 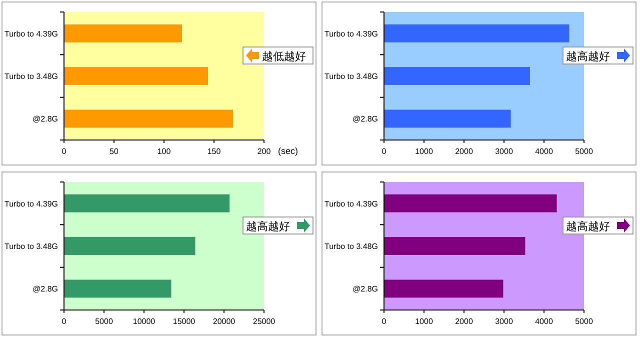 I want to click on x-tick-label: 10000, so click(x=144, y=321).